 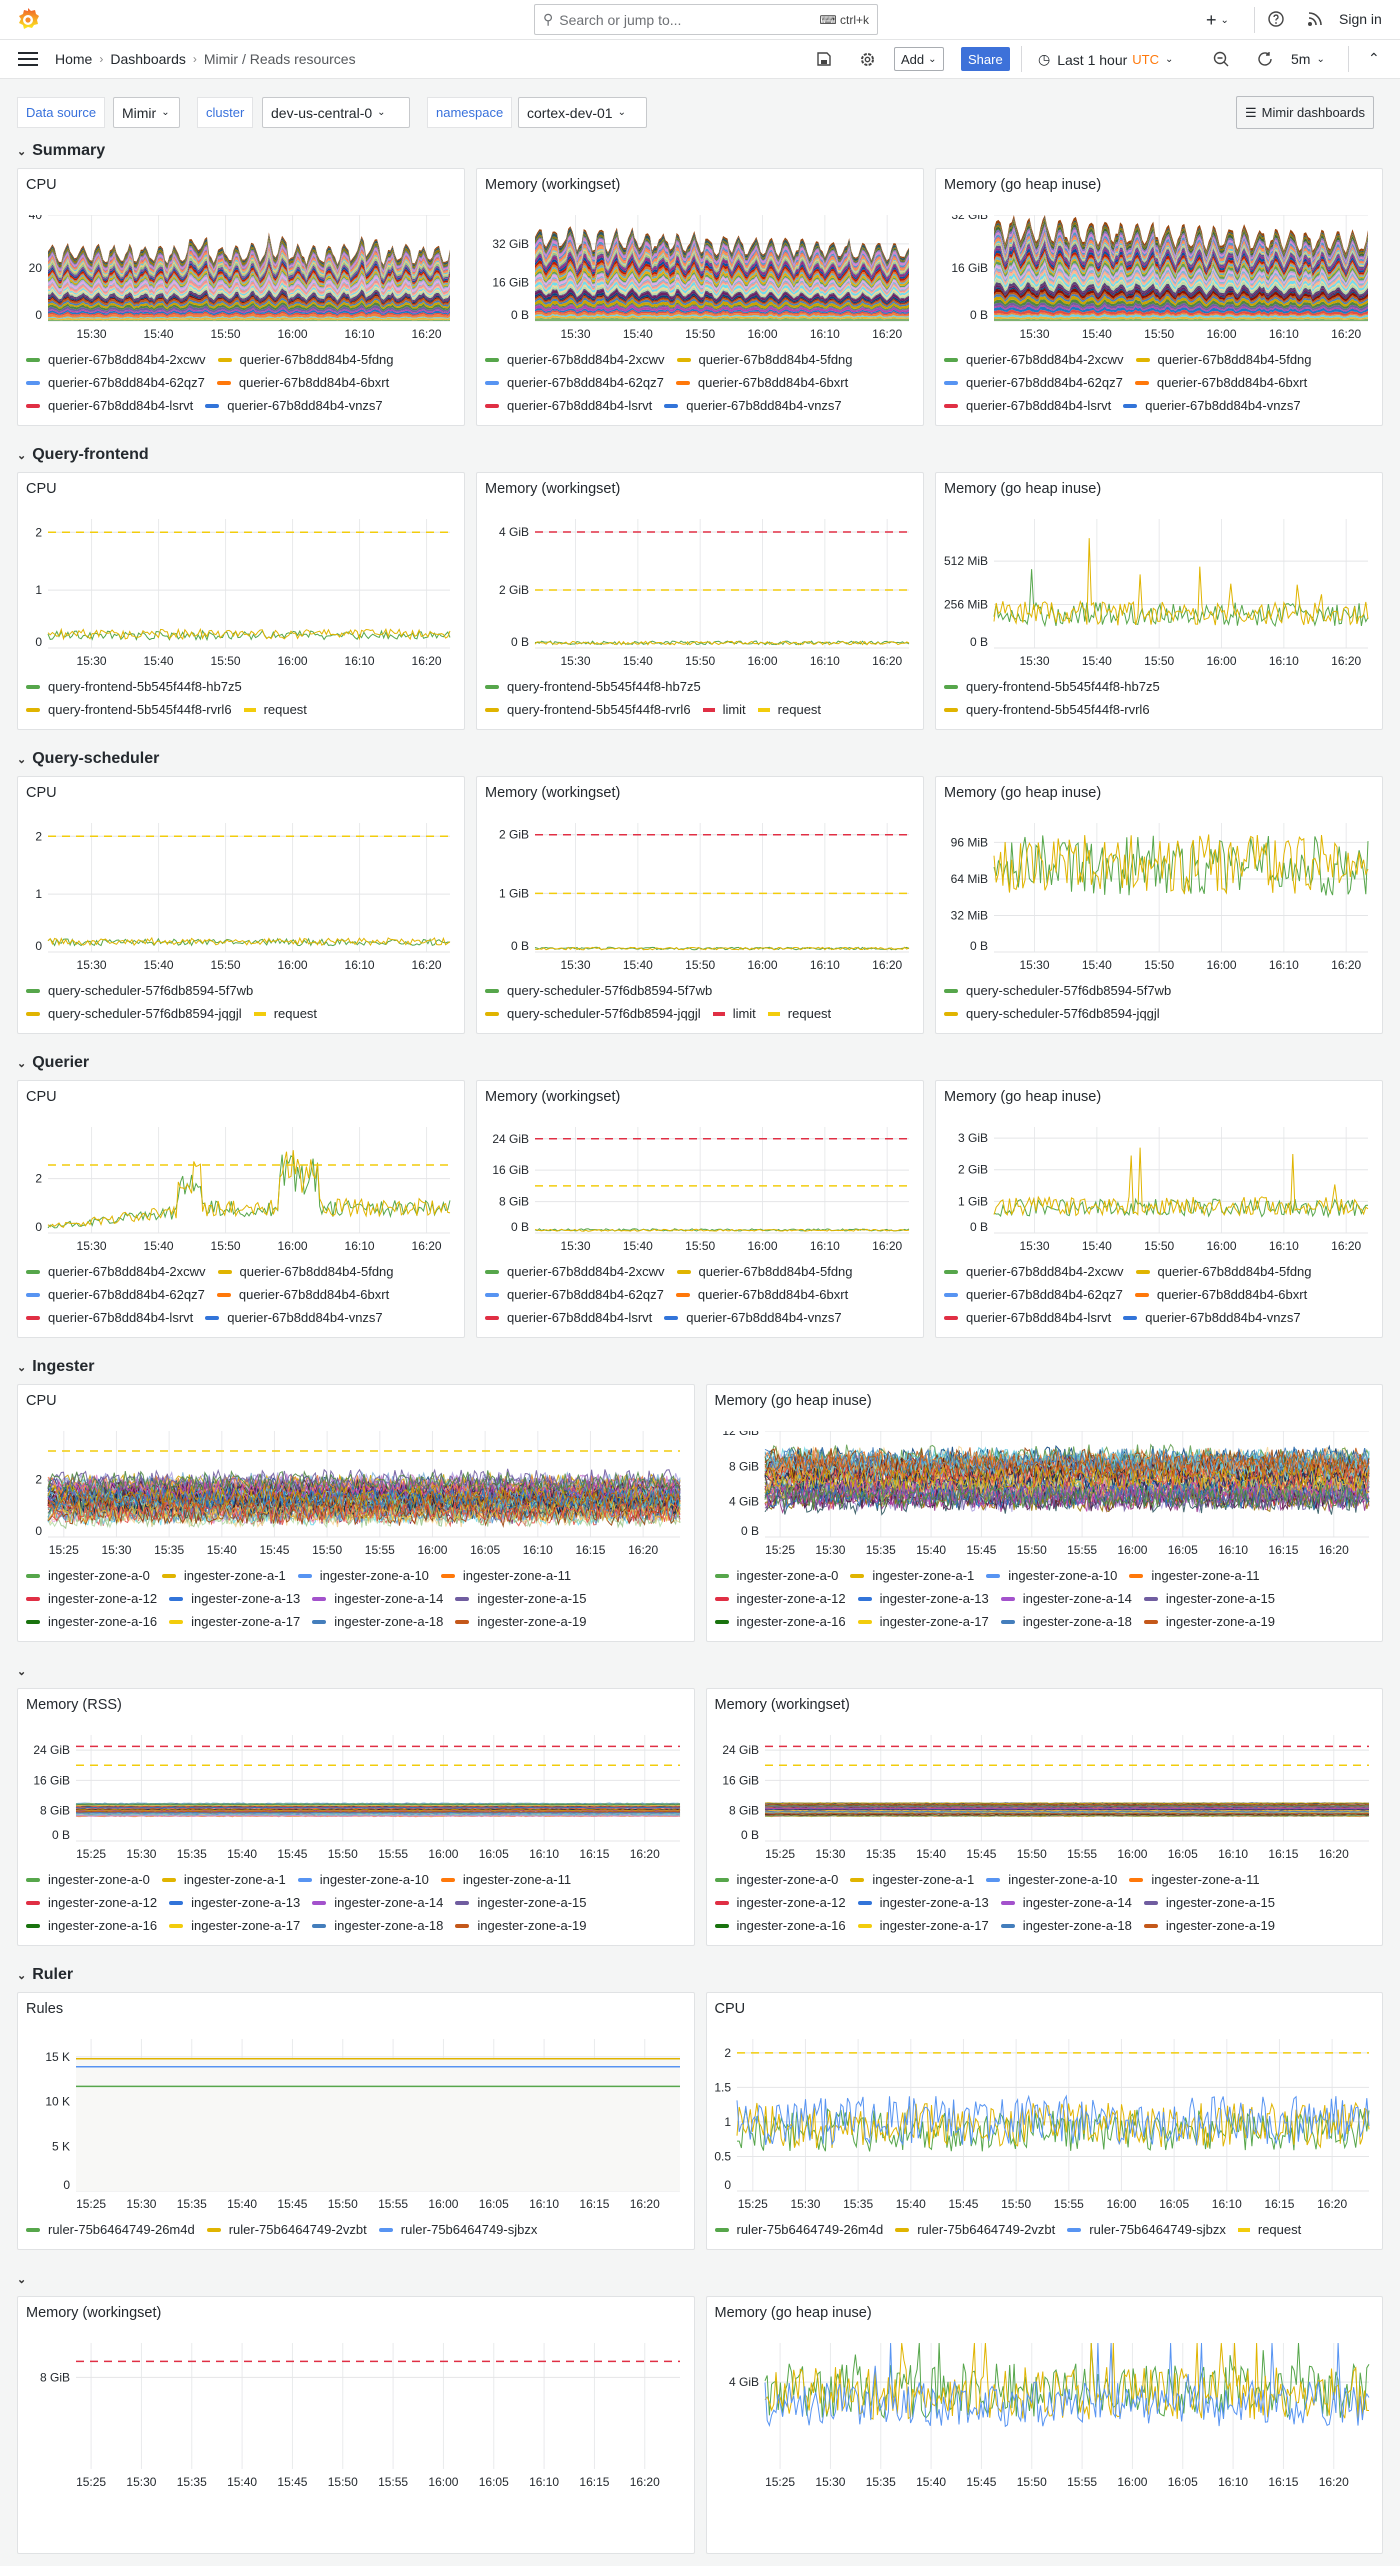 I want to click on collapse-toolbar-chevron-up-icon: ⌃, so click(x=1374, y=58).